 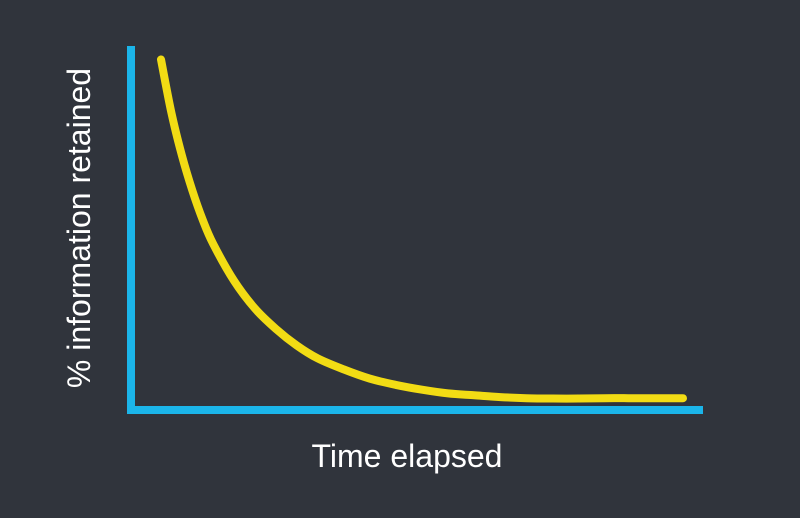 What do you see at coordinates (79, 228) in the screenshot?
I see `y-axis-label: % information retained` at bounding box center [79, 228].